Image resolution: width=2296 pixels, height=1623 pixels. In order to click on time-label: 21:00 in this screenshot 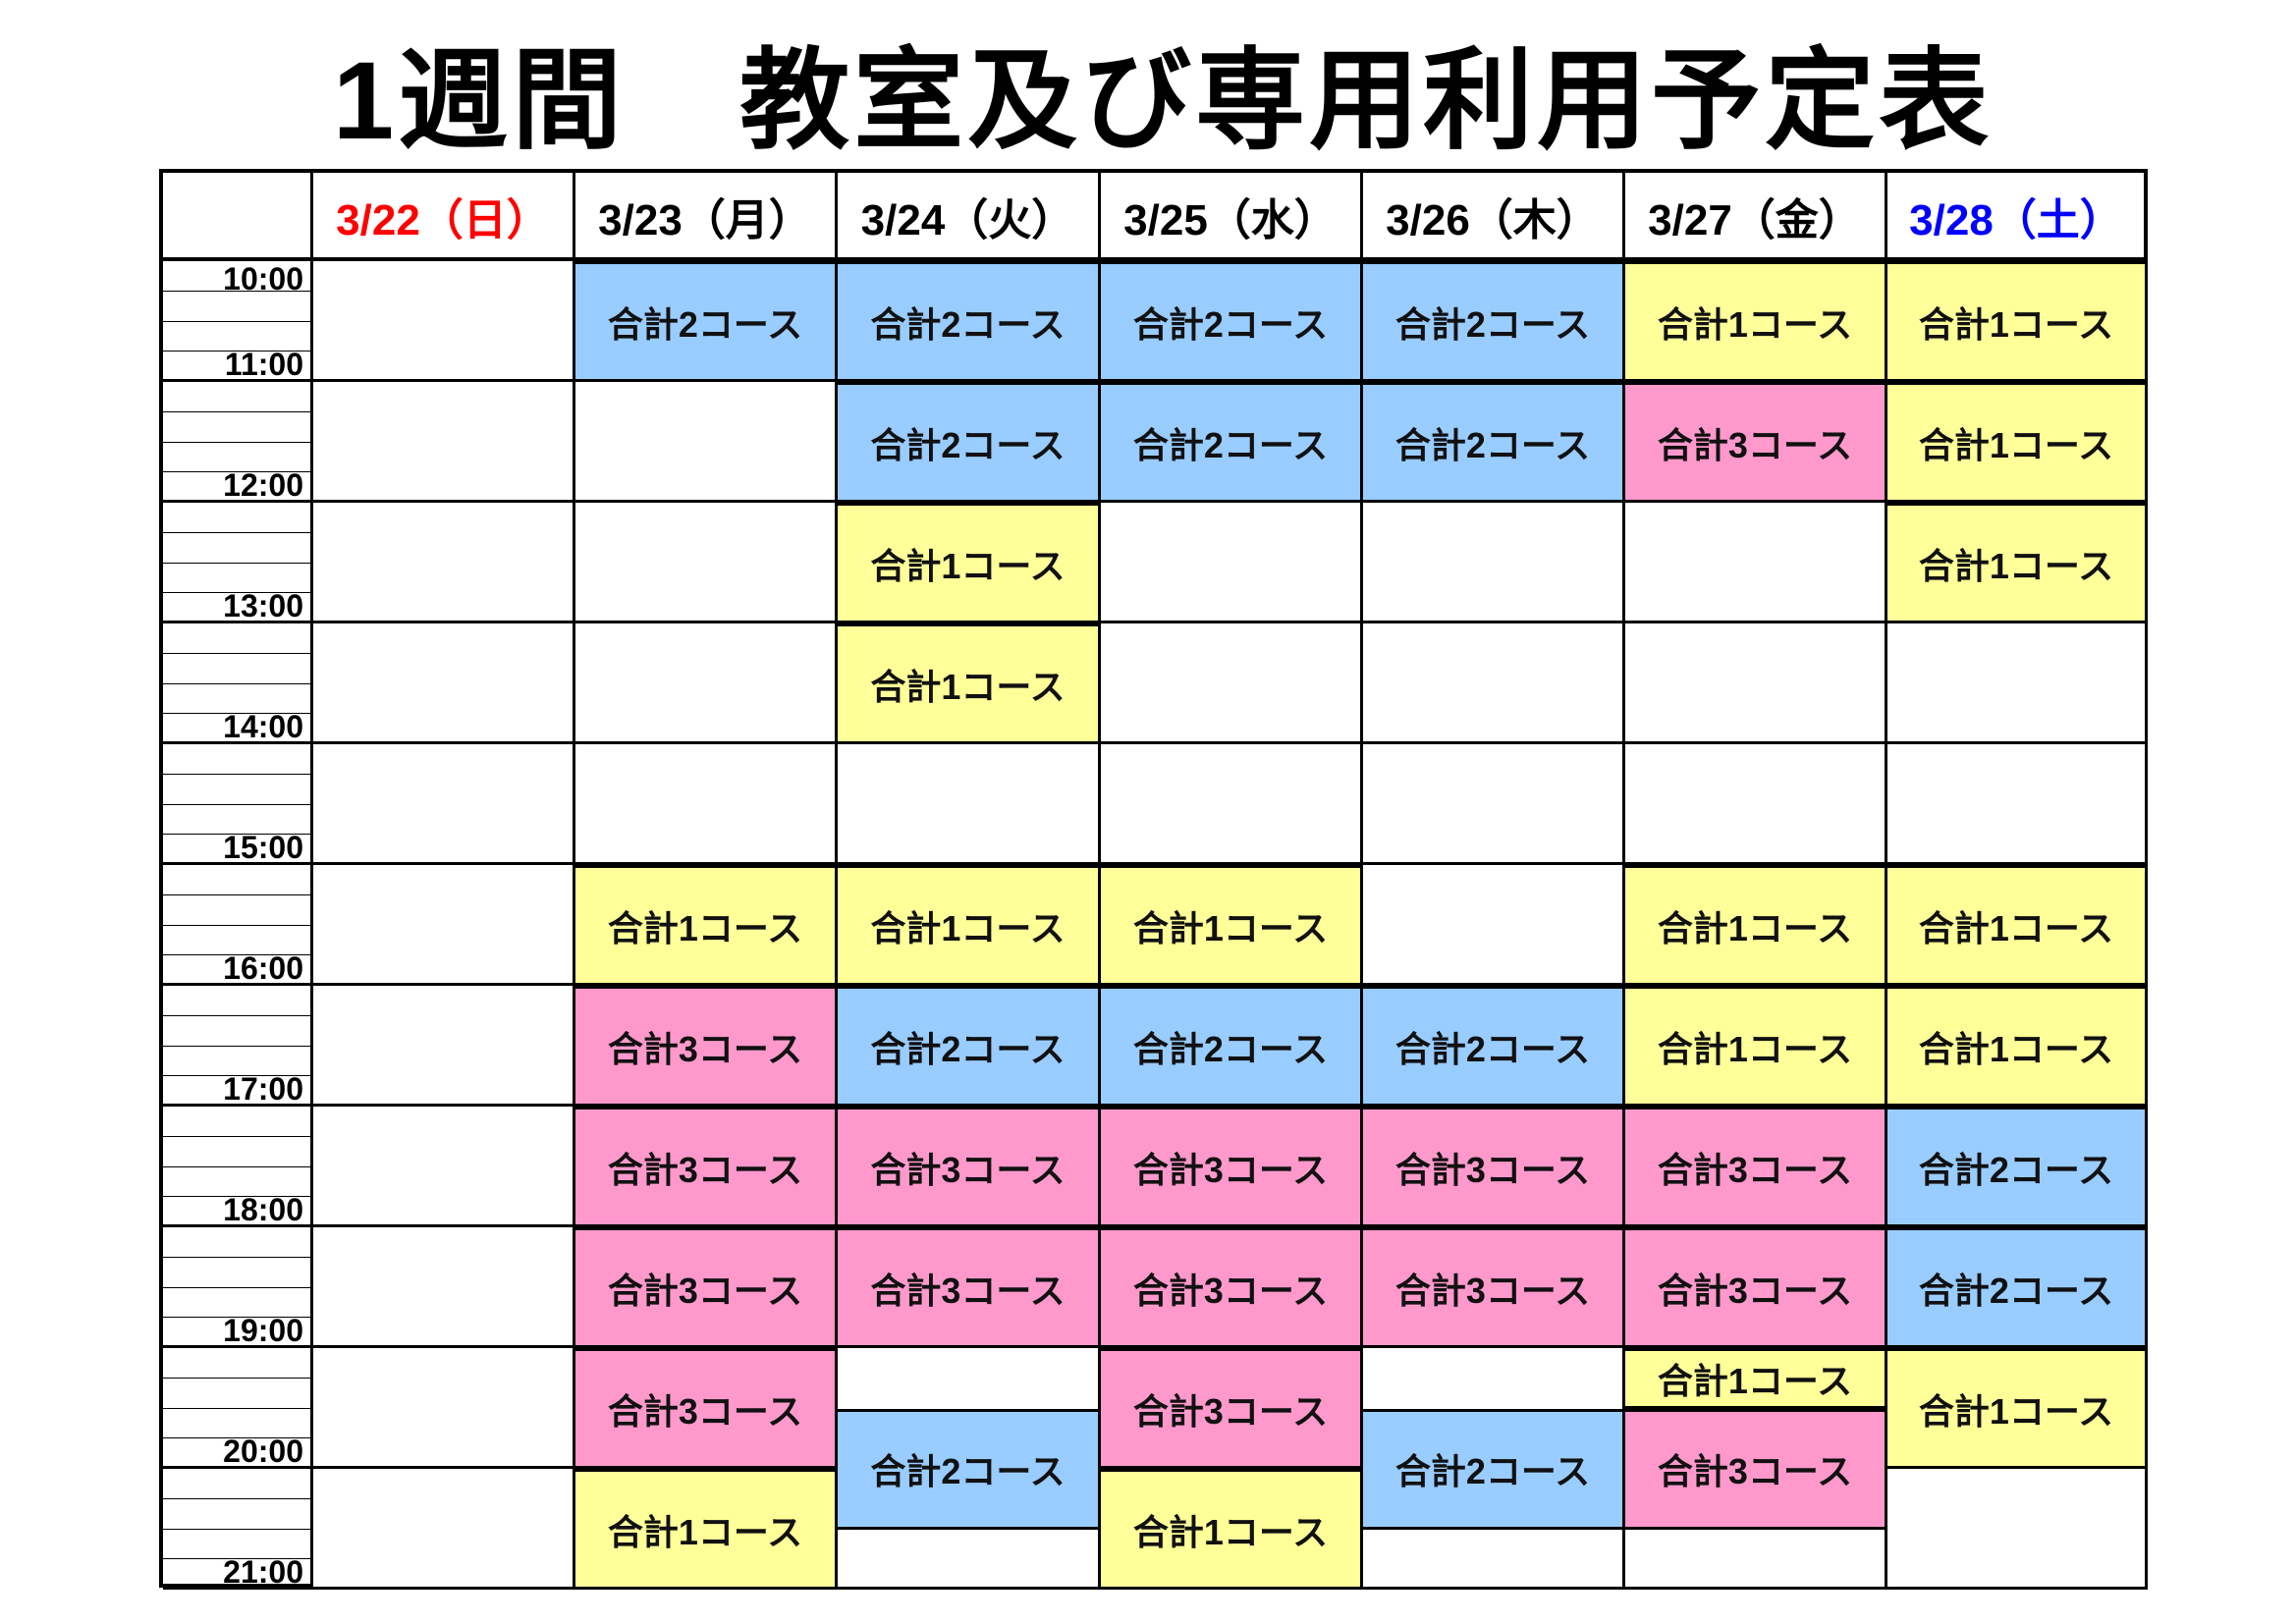, I will do `click(263, 1572)`.